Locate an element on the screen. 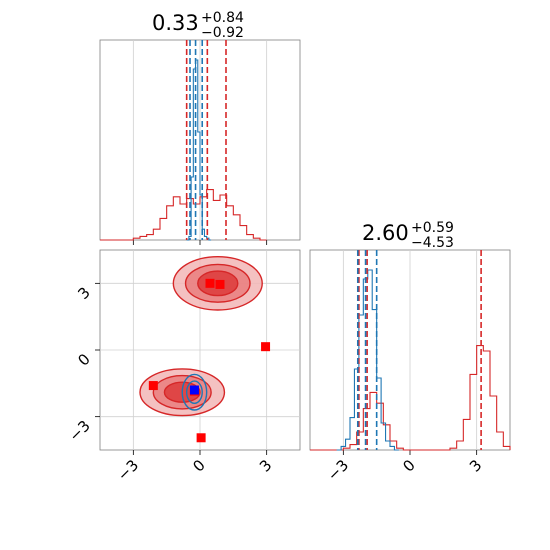  title-upper: +0.59 is located at coordinates (432, 228).